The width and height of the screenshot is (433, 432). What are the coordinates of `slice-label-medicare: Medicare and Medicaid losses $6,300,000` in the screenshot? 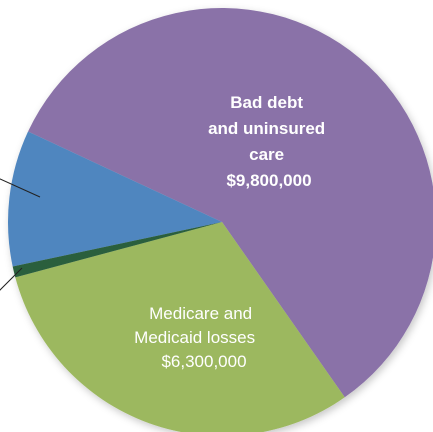 It's located at (197, 337).